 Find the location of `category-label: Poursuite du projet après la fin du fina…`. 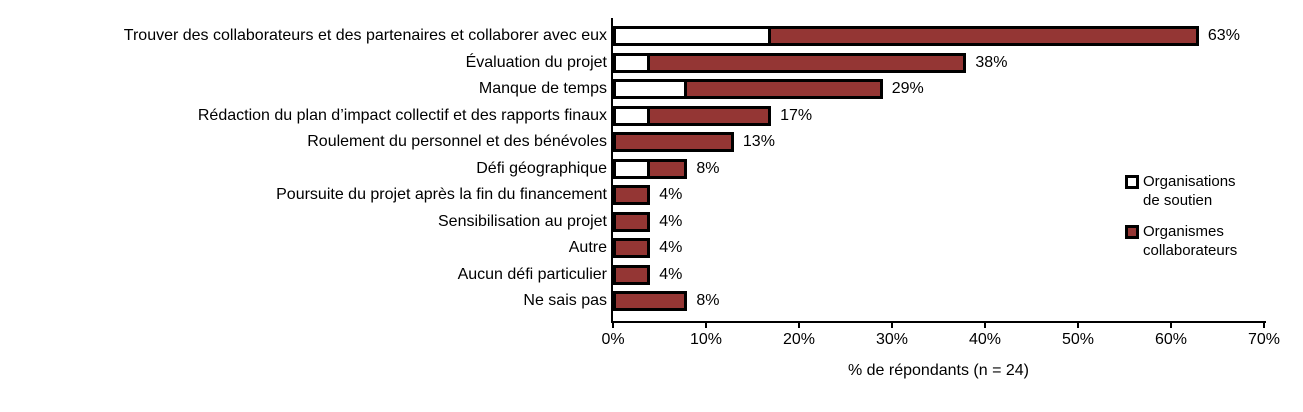

category-label: Poursuite du projet après la fin du fina… is located at coordinates (441, 194).